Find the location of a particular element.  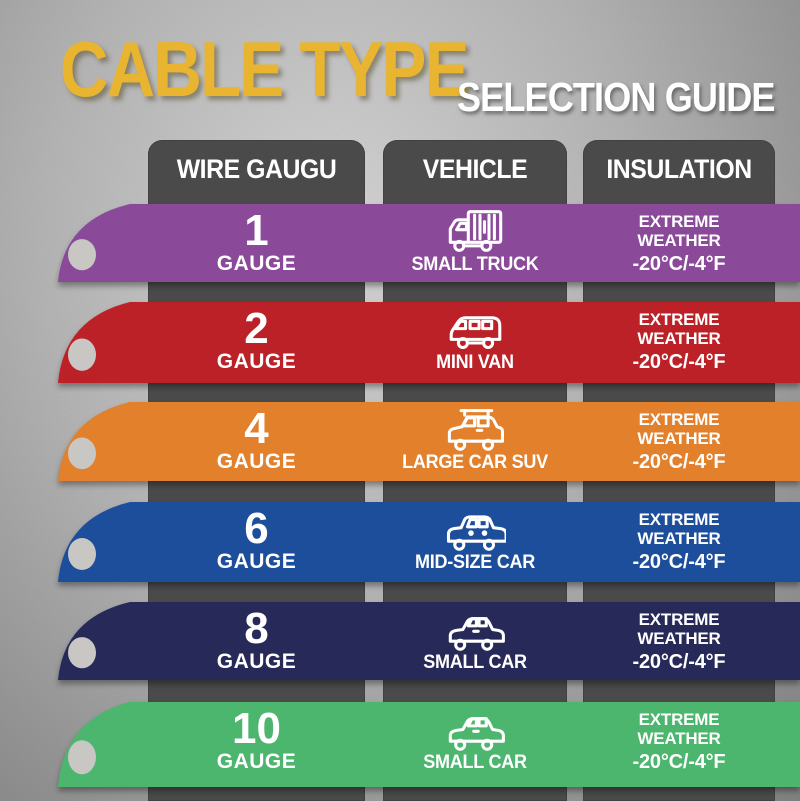

page-title: CABLE TYPE is located at coordinates (264, 69).